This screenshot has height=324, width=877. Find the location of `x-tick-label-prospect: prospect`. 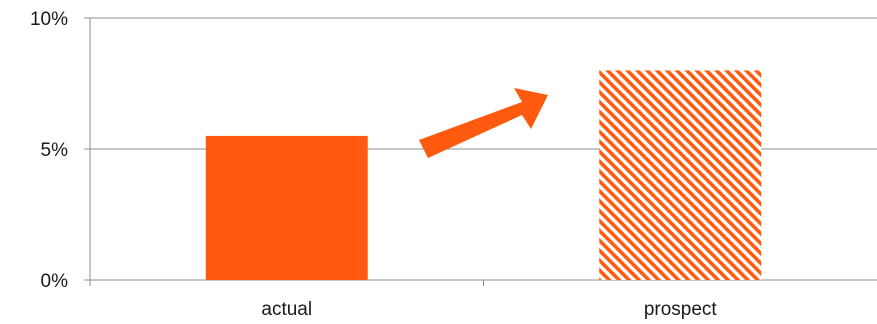

x-tick-label-prospect: prospect is located at coordinates (681, 309).